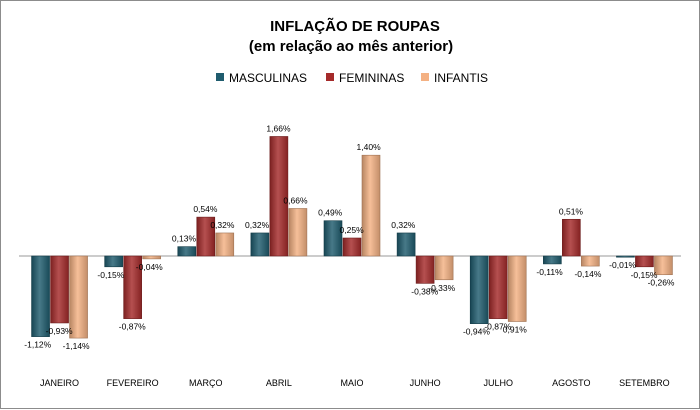  What do you see at coordinates (268, 78) in the screenshot?
I see `legend-label-masculinas: MASCULINAS` at bounding box center [268, 78].